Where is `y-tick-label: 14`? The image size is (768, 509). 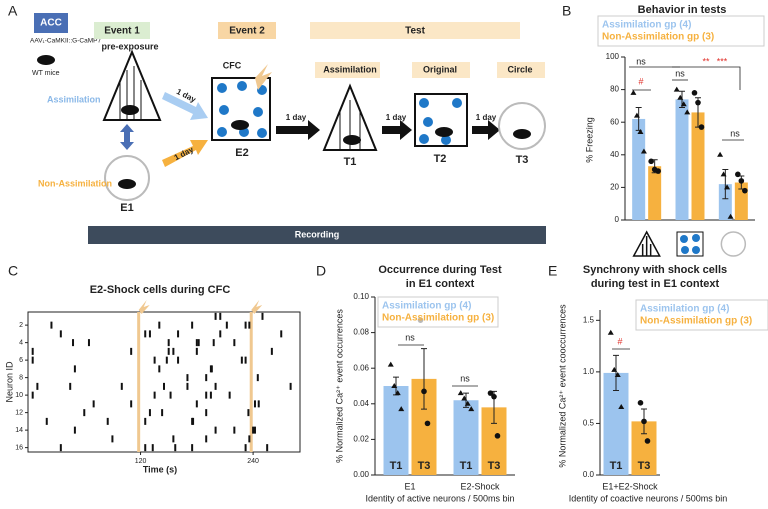 y-tick-label: 14 is located at coordinates (19, 430).